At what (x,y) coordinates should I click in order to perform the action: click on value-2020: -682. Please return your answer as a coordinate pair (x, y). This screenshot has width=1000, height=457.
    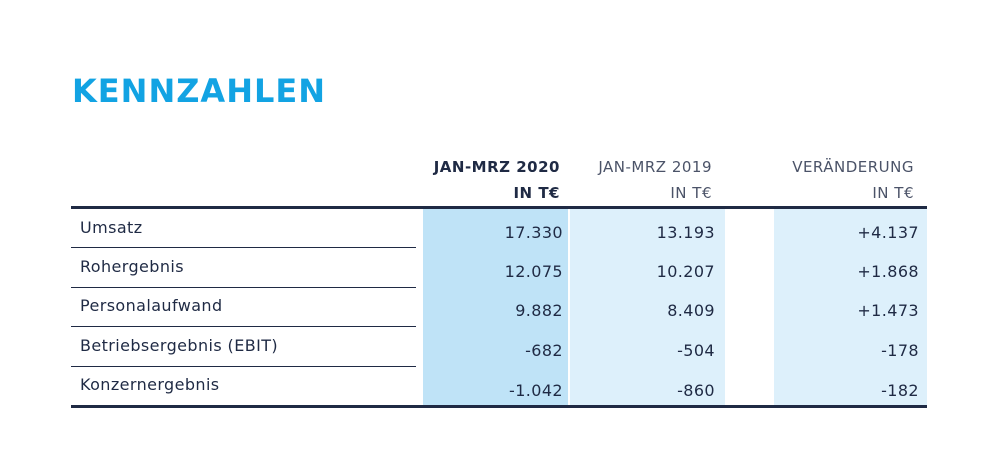
    Looking at the image, I should click on (544, 350).